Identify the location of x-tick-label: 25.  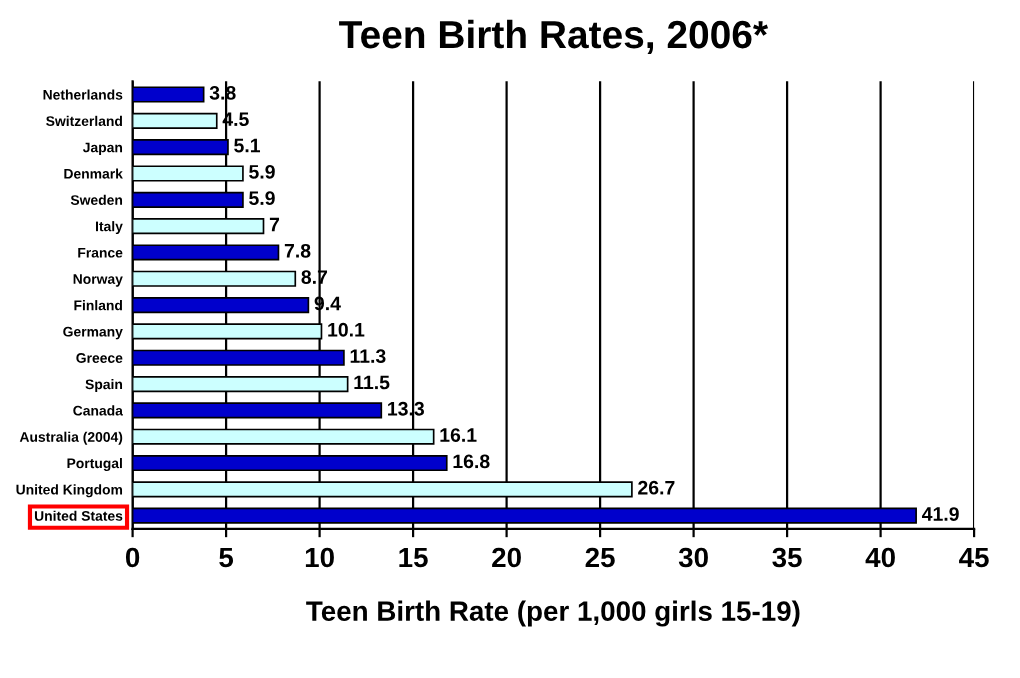
(600, 557).